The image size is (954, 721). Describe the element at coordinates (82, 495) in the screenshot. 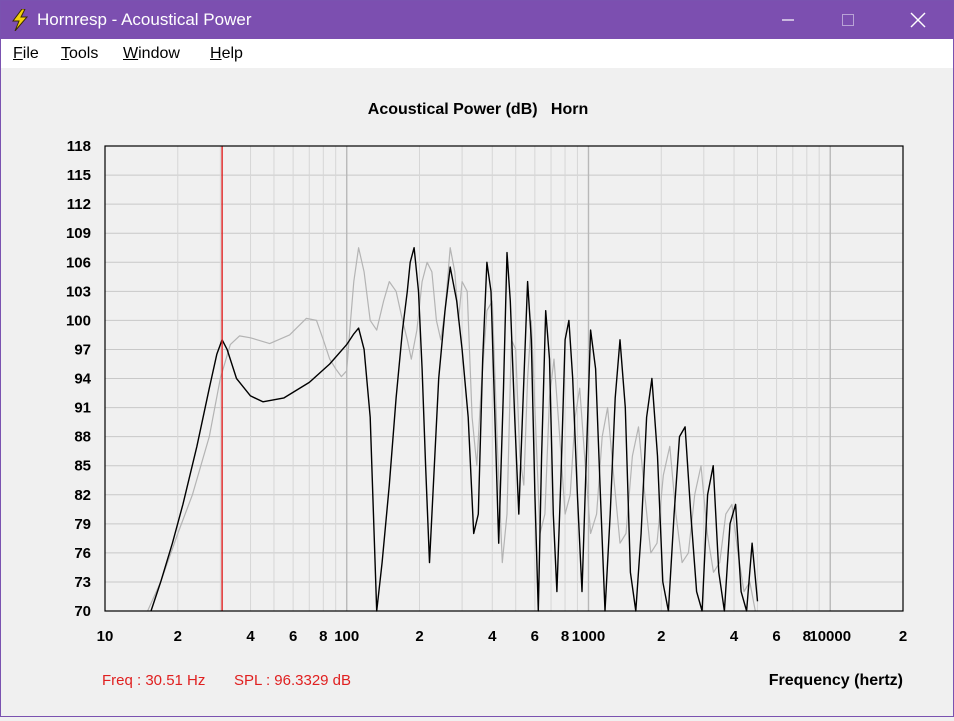

I see `y-tick-label: 82` at that location.